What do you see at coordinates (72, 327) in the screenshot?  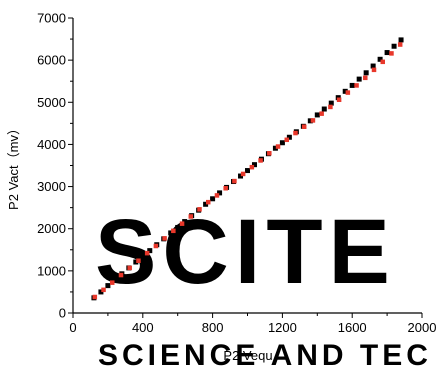 I see `x-tick-label: 0` at bounding box center [72, 327].